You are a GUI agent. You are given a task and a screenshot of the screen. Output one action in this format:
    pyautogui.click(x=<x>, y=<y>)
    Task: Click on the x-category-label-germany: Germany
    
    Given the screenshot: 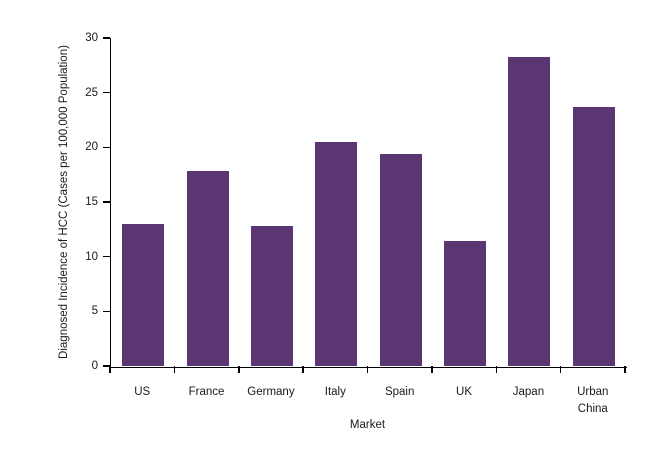 What is the action you would take?
    pyautogui.click(x=271, y=392)
    